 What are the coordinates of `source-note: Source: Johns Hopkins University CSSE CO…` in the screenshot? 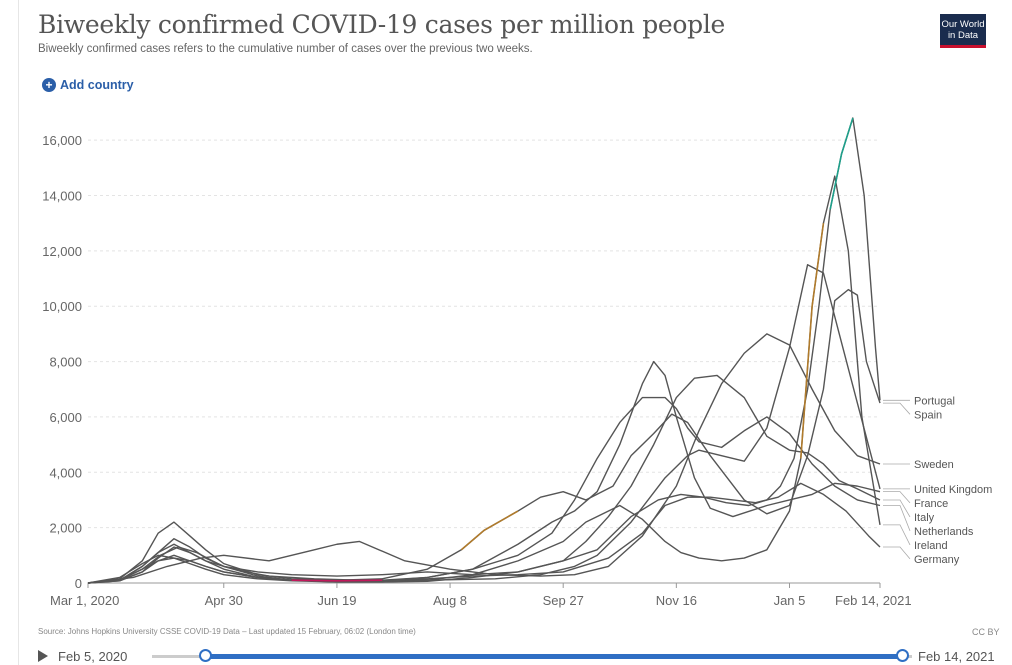 It's located at (227, 631).